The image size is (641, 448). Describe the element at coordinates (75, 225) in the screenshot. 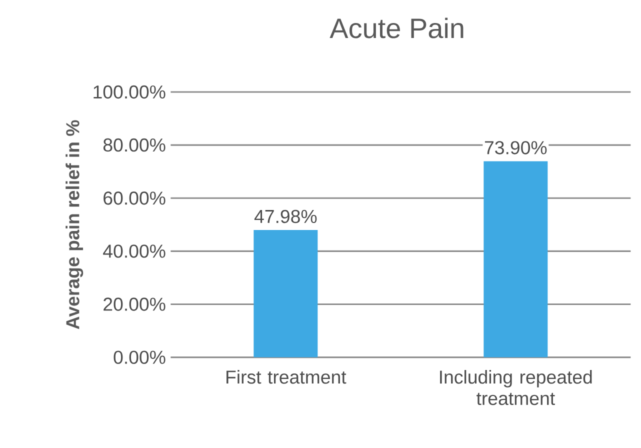

I see `y-axis-title: Average pain relief in %` at that location.